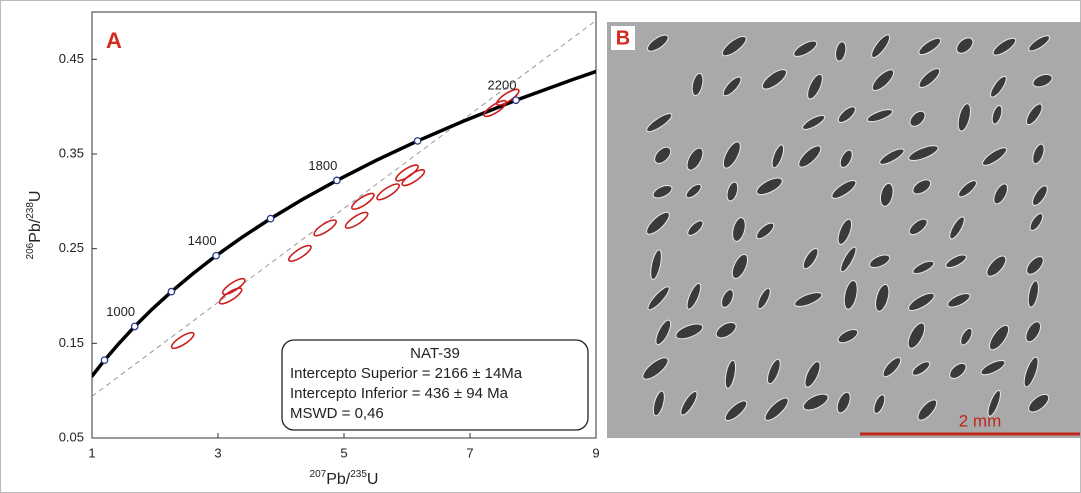  What do you see at coordinates (980, 420) in the screenshot?
I see `scale-bar-label: 2 mm` at bounding box center [980, 420].